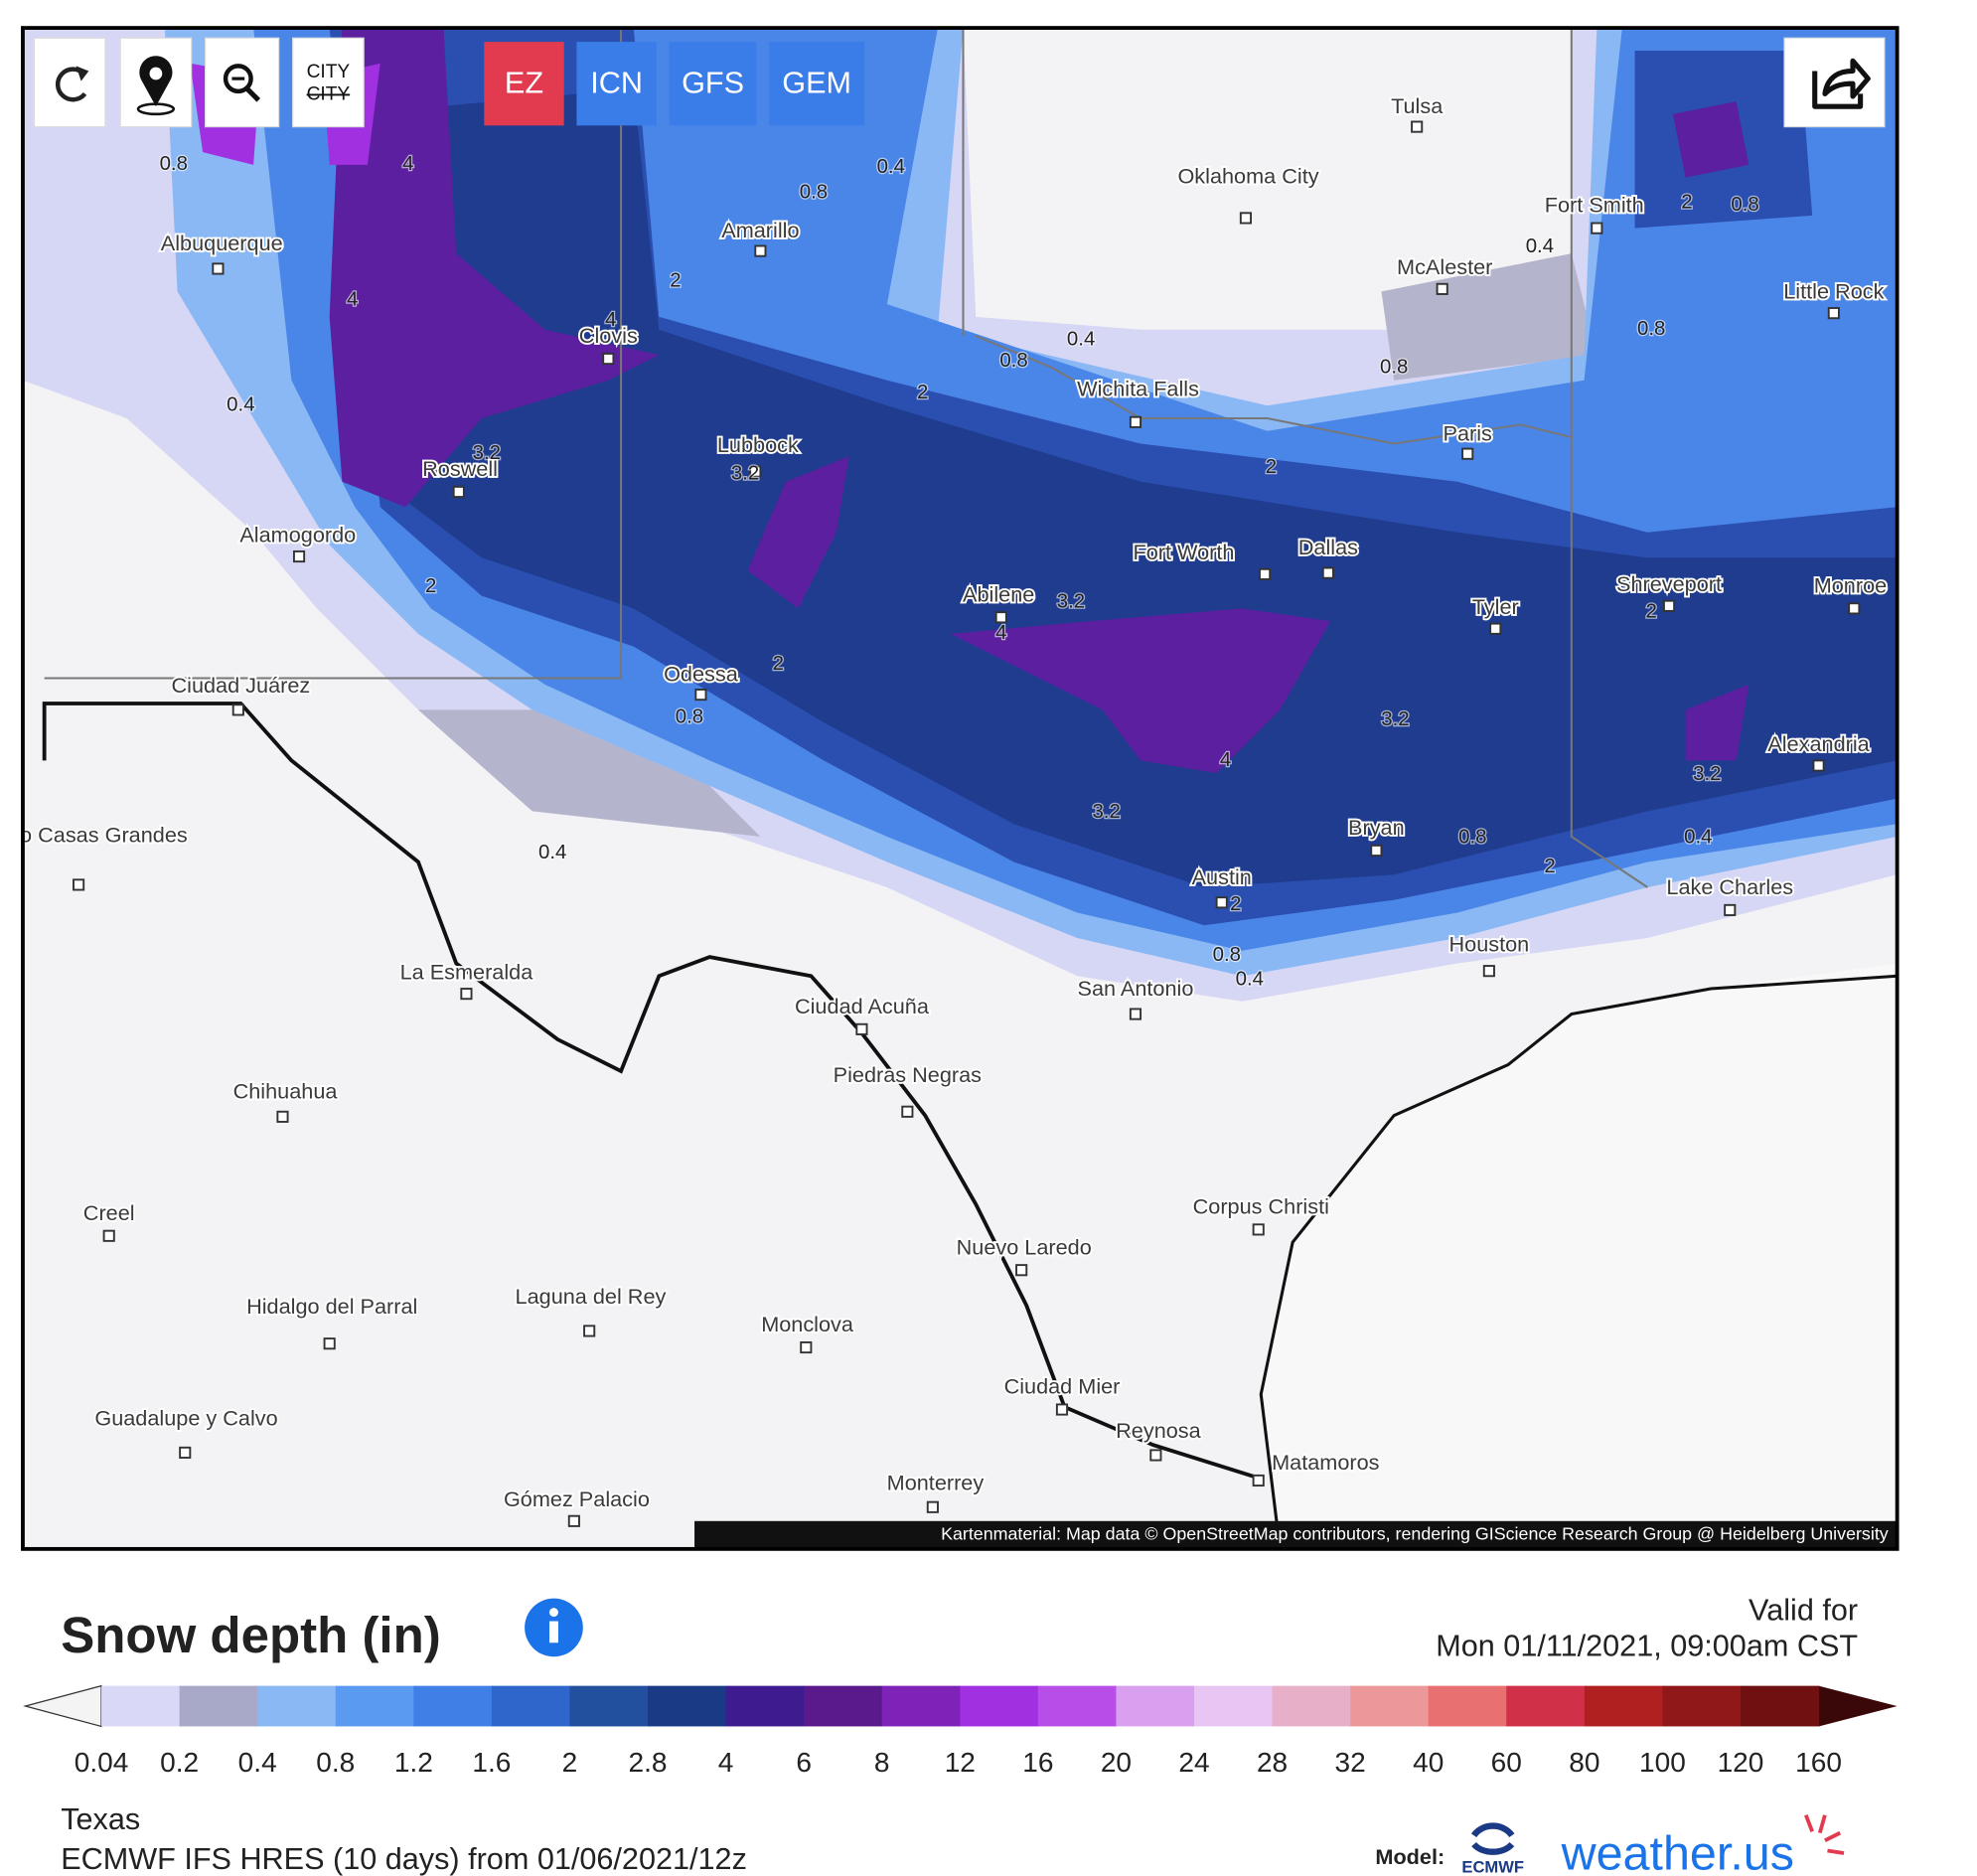 The height and width of the screenshot is (1876, 1977). What do you see at coordinates (1428, 1763) in the screenshot?
I see `colorbar-tick-label: 40` at bounding box center [1428, 1763].